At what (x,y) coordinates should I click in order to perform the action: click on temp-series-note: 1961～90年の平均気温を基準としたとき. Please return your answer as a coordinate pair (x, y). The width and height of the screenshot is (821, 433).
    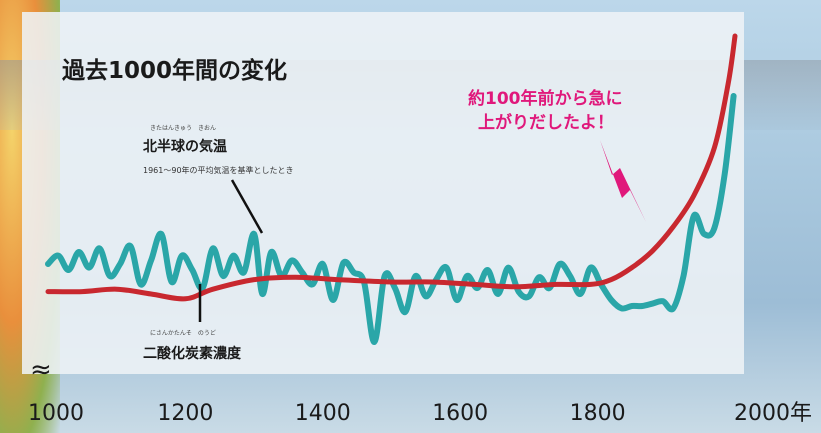
    Looking at the image, I should click on (218, 170).